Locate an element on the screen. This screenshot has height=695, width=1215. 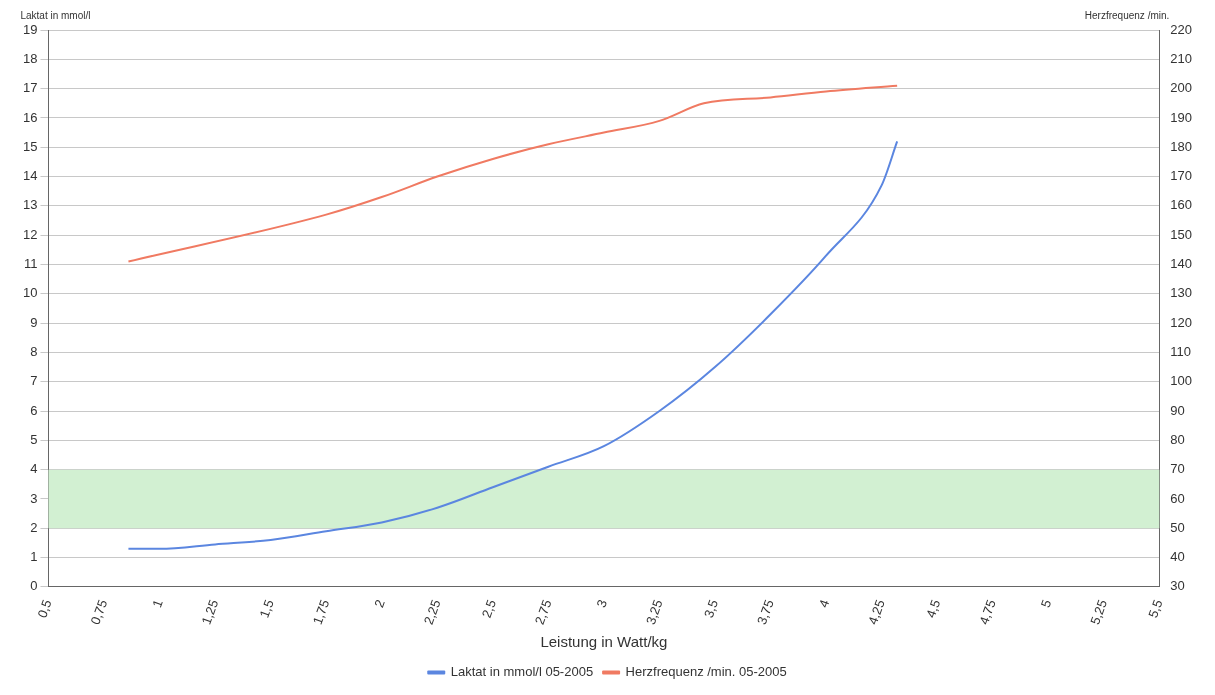
x-tick-label: 2 is located at coordinates (379, 603).